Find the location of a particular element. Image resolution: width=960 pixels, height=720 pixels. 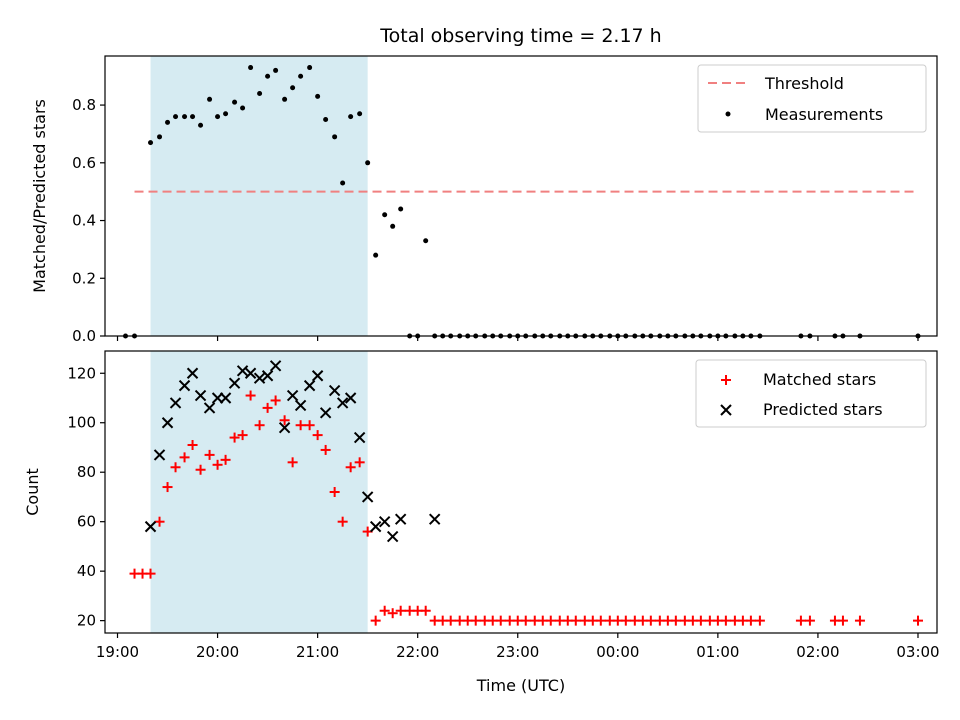

chart-title: Total observing time = 2.17 h is located at coordinates (520, 36).